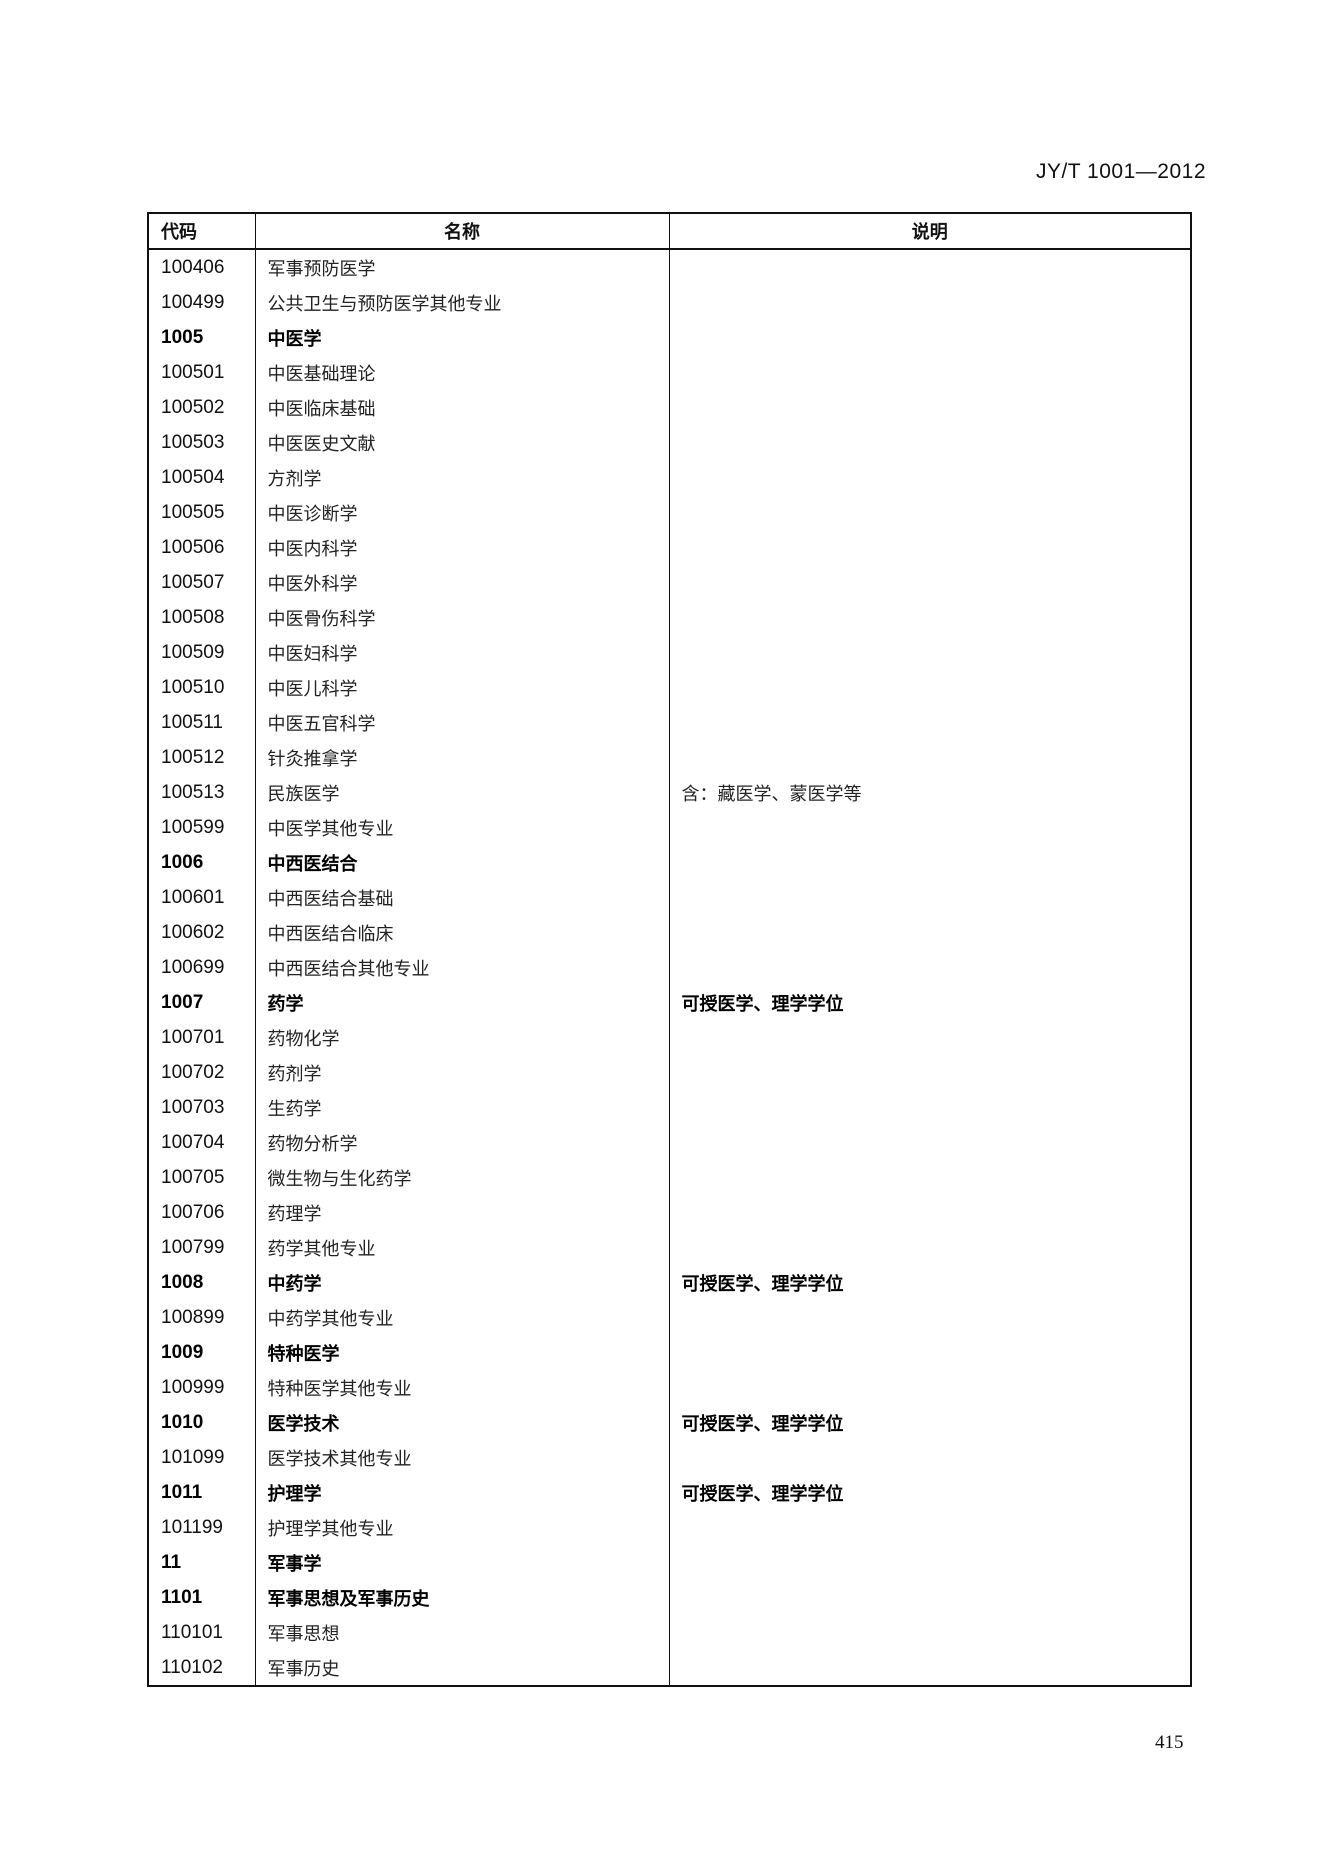  What do you see at coordinates (669, 757) in the screenshot?
I see `table-row: 100512 针灸推拿学` at bounding box center [669, 757].